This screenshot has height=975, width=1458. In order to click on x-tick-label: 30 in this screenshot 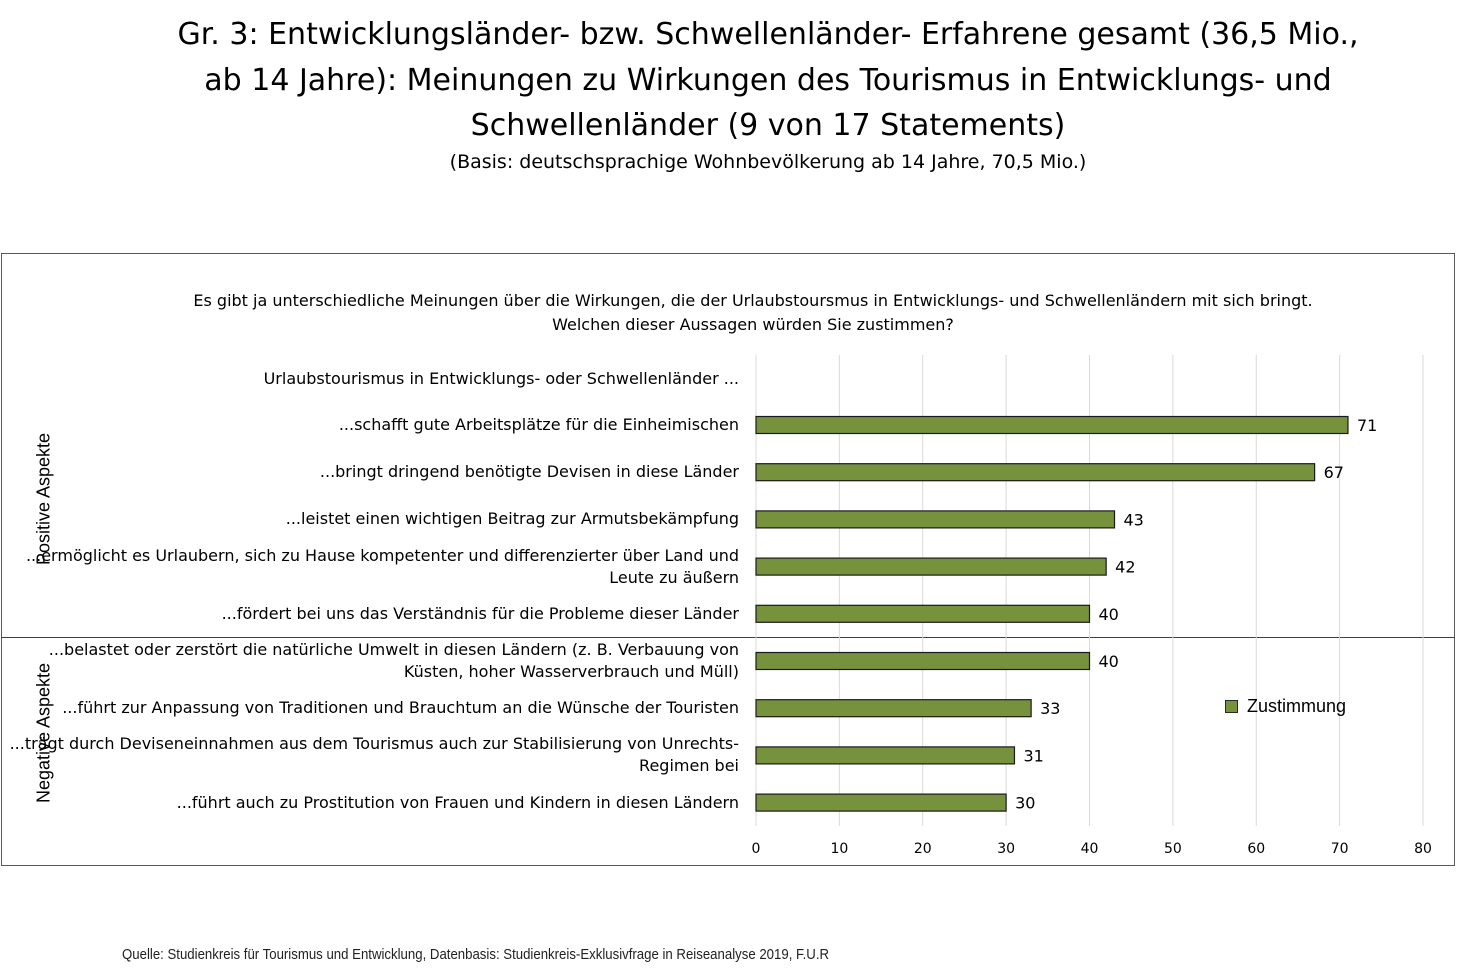, I will do `click(1006, 849)`.